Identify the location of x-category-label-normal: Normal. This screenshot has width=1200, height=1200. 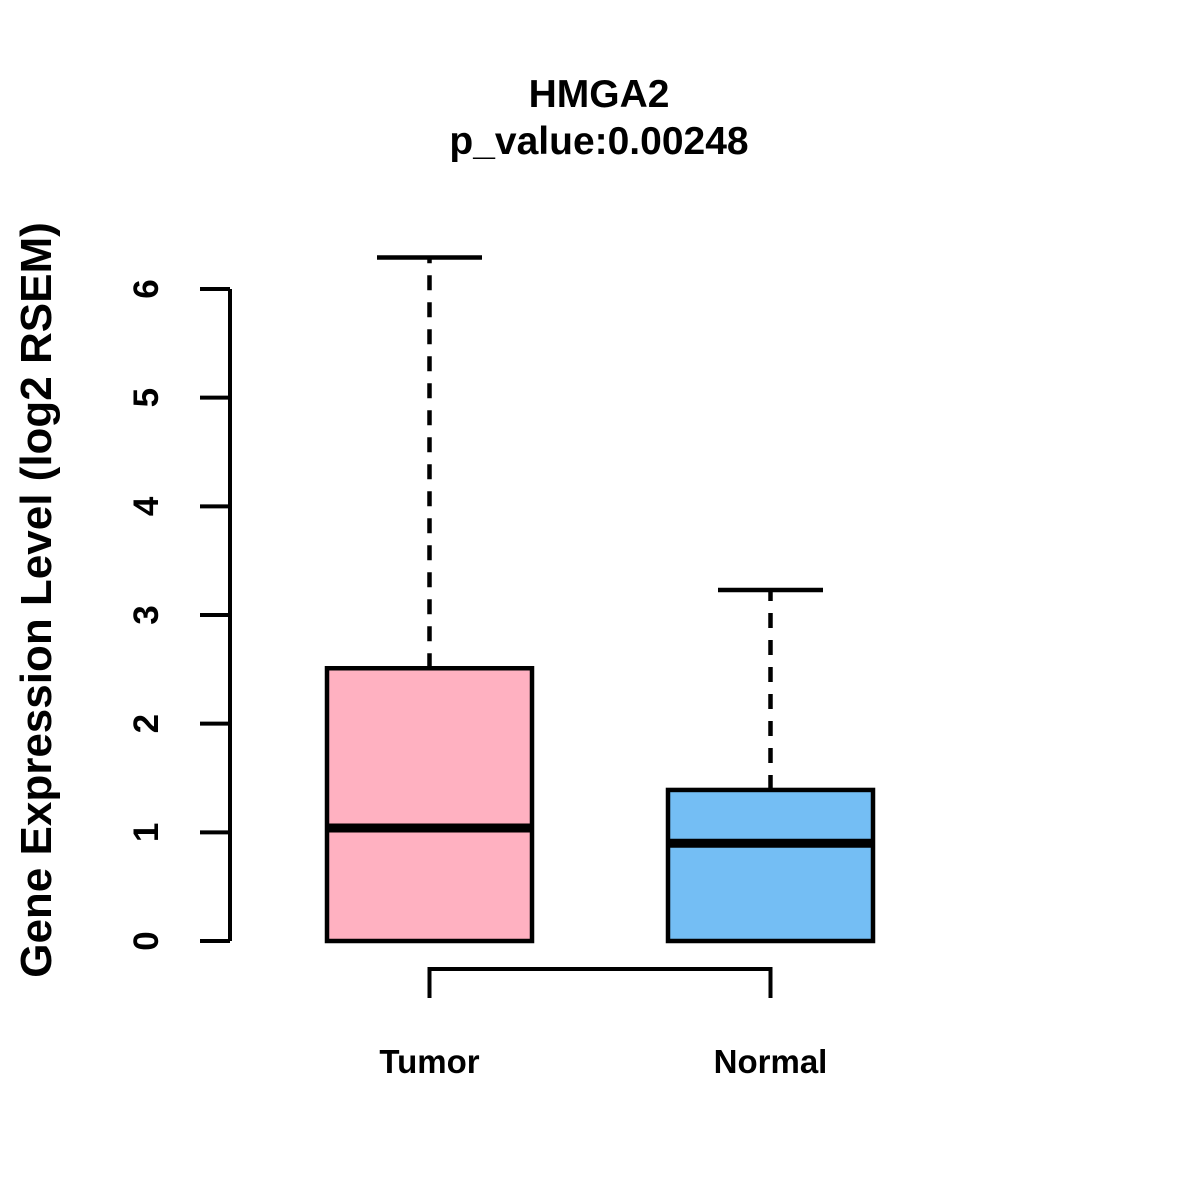
(771, 1061).